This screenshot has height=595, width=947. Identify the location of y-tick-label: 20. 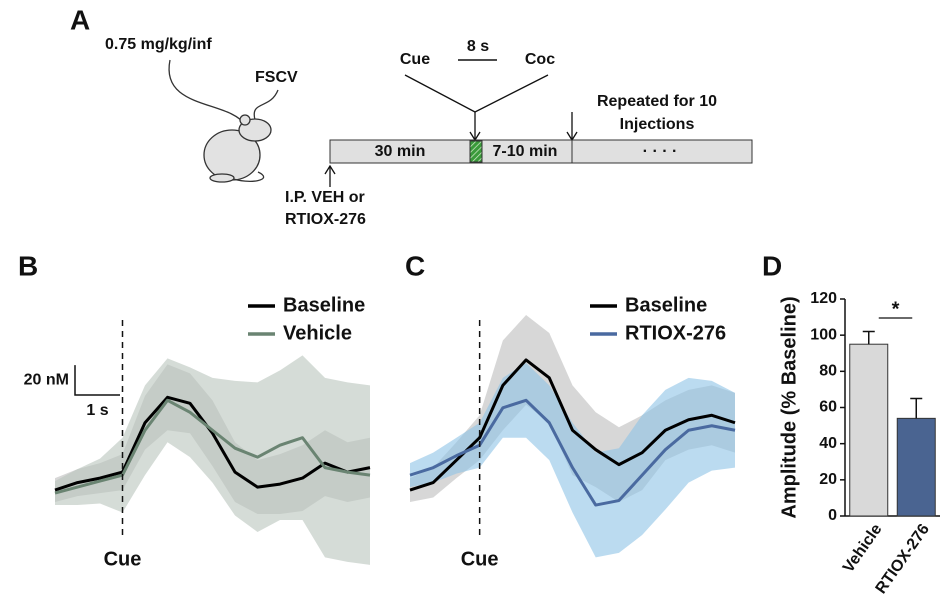
(828, 479).